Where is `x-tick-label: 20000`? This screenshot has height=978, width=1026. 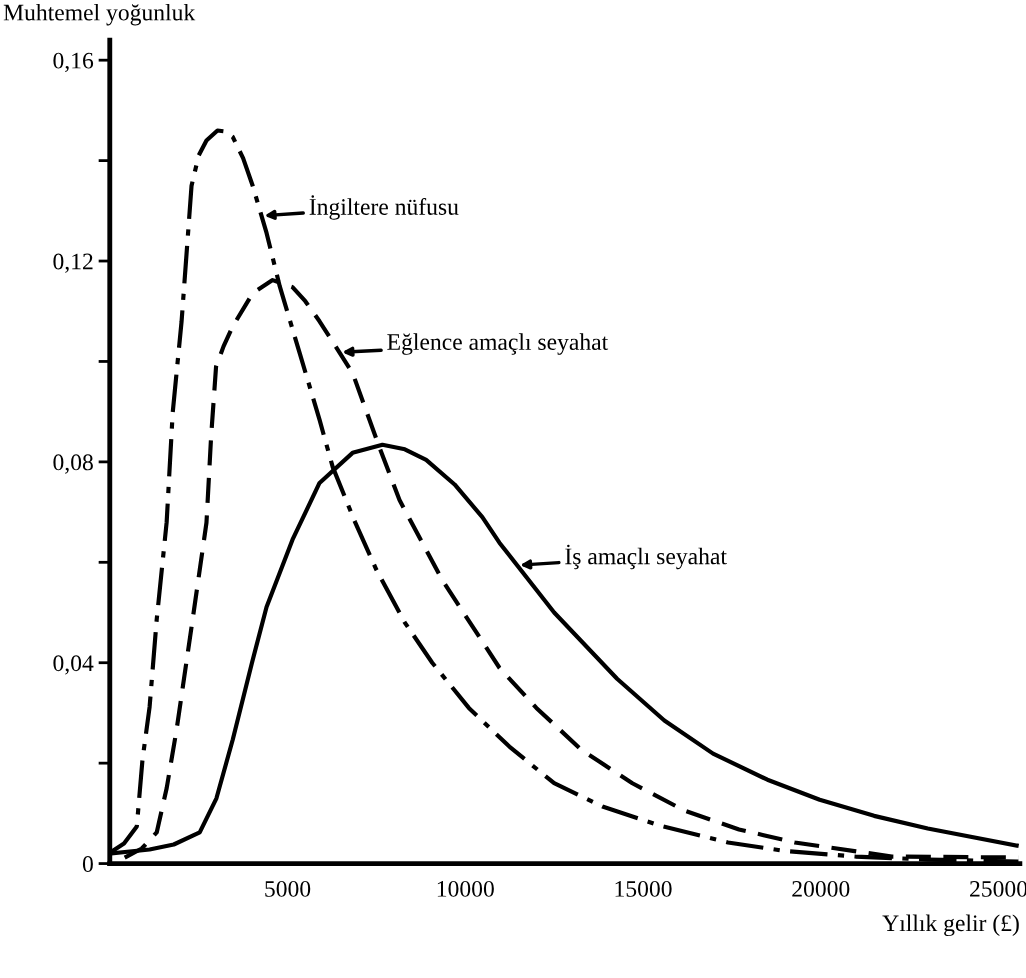 x-tick-label: 20000 is located at coordinates (821, 888).